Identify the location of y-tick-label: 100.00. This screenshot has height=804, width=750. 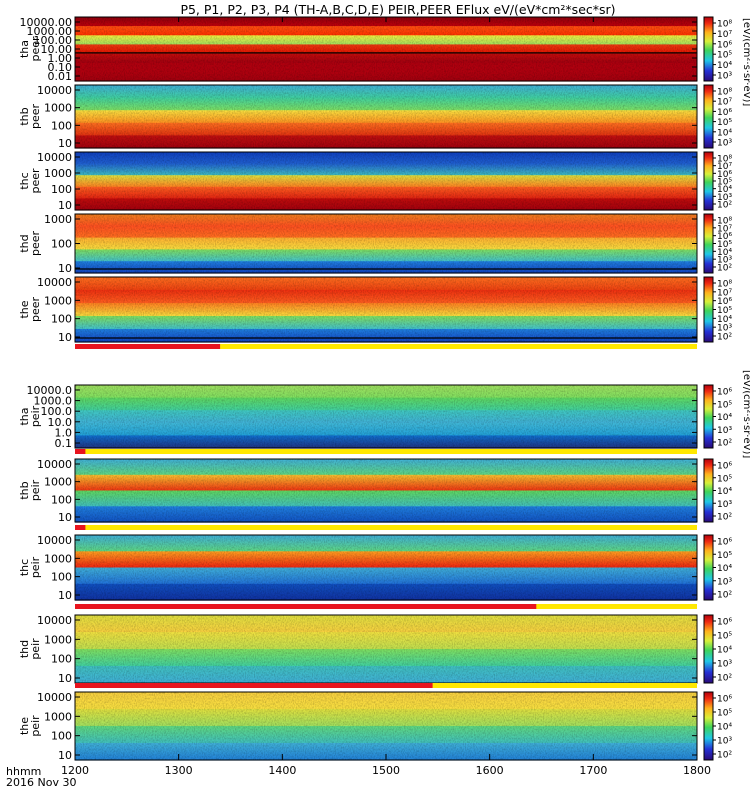
(53, 40).